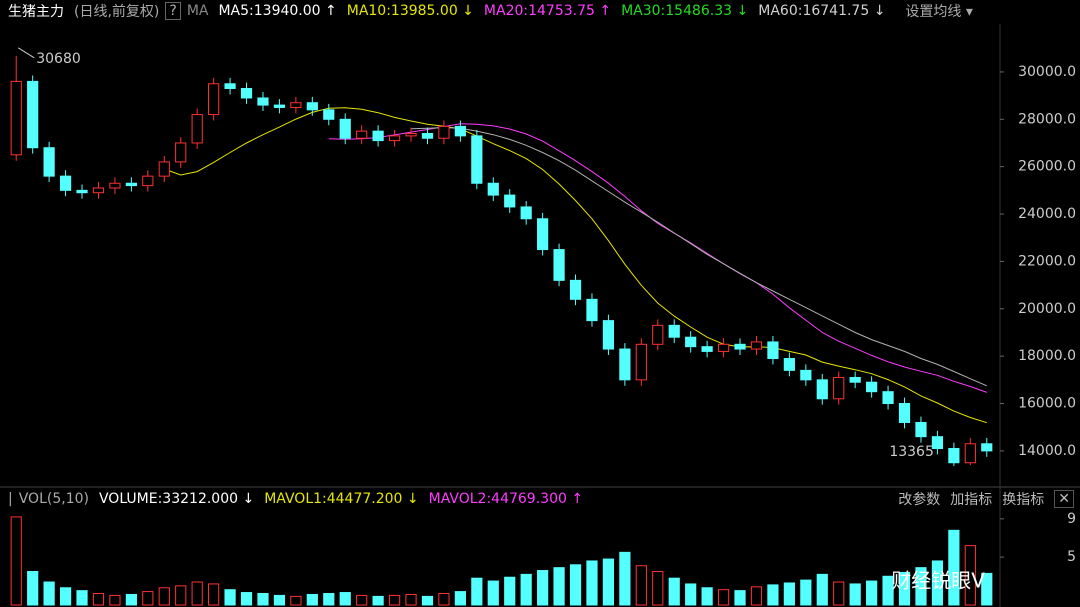  What do you see at coordinates (919, 500) in the screenshot?
I see `button: 改参数` at bounding box center [919, 500].